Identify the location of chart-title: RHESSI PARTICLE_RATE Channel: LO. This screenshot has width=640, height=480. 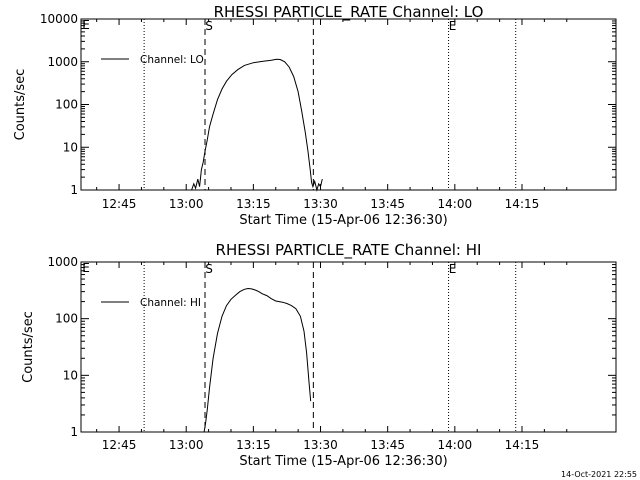
(349, 12).